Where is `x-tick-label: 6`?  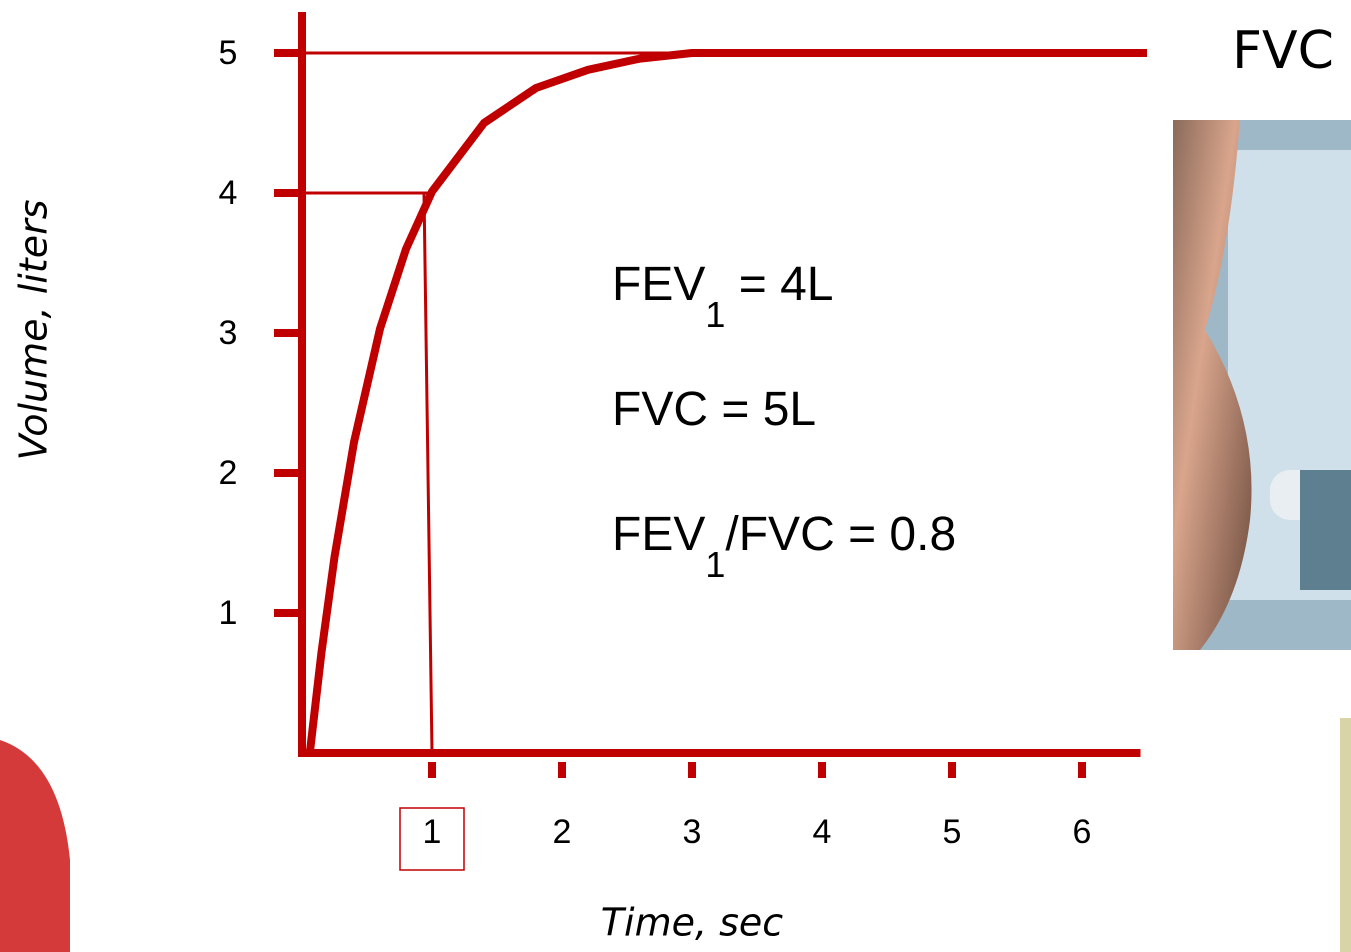
x-tick-label: 6 is located at coordinates (1082, 832).